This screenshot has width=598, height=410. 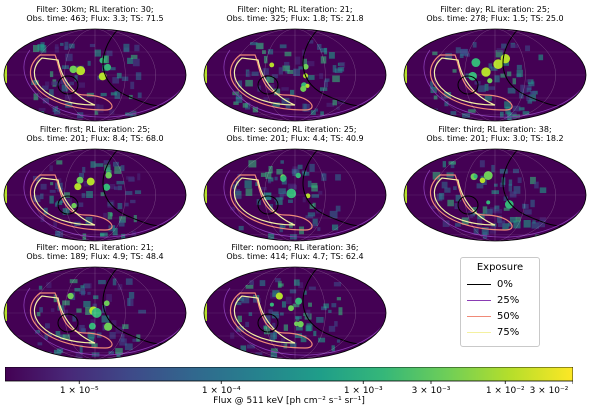 What do you see at coordinates (508, 332) in the screenshot?
I see `legend-label: 75%` at bounding box center [508, 332].